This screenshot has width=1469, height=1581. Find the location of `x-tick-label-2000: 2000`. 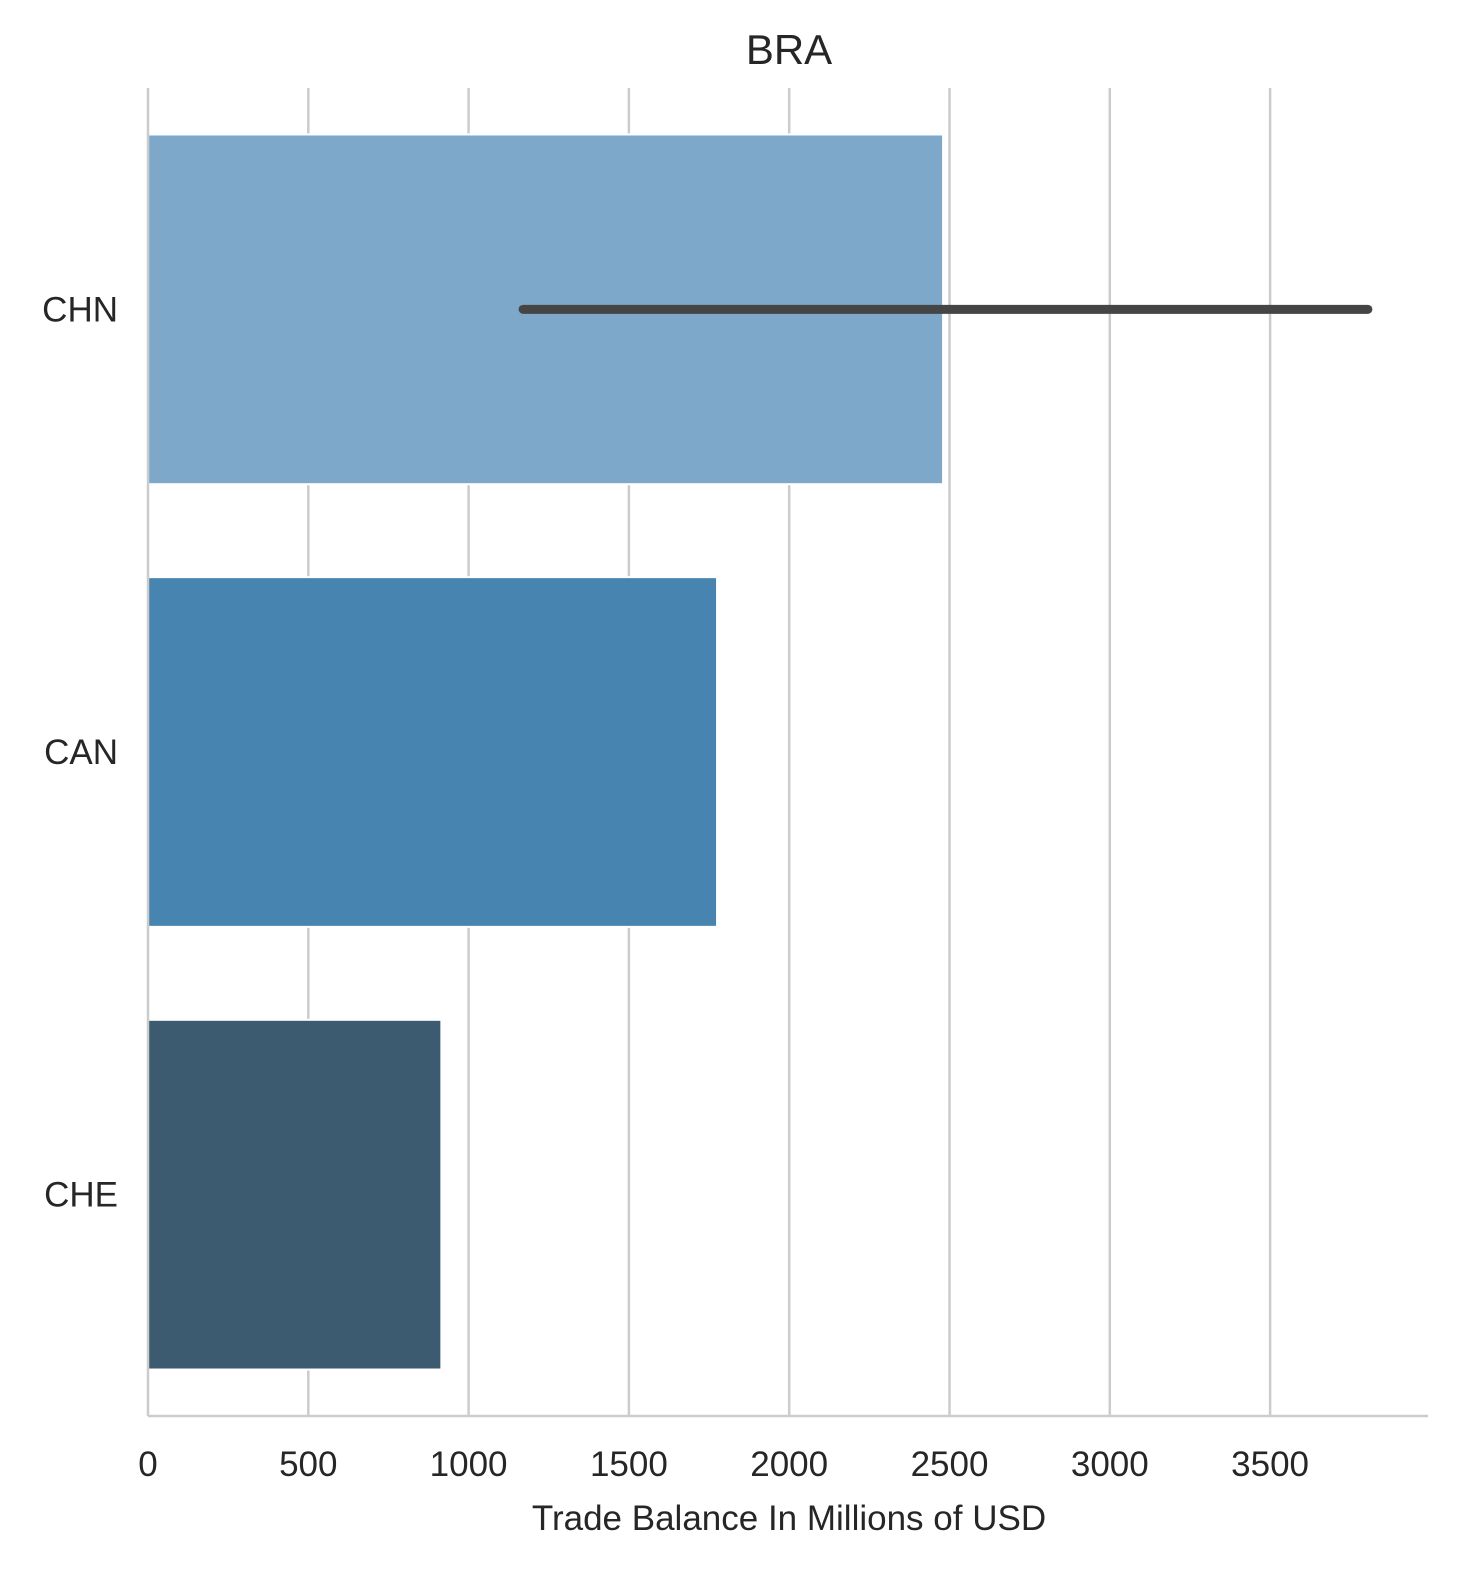

x-tick-label-2000: 2000 is located at coordinates (789, 1464).